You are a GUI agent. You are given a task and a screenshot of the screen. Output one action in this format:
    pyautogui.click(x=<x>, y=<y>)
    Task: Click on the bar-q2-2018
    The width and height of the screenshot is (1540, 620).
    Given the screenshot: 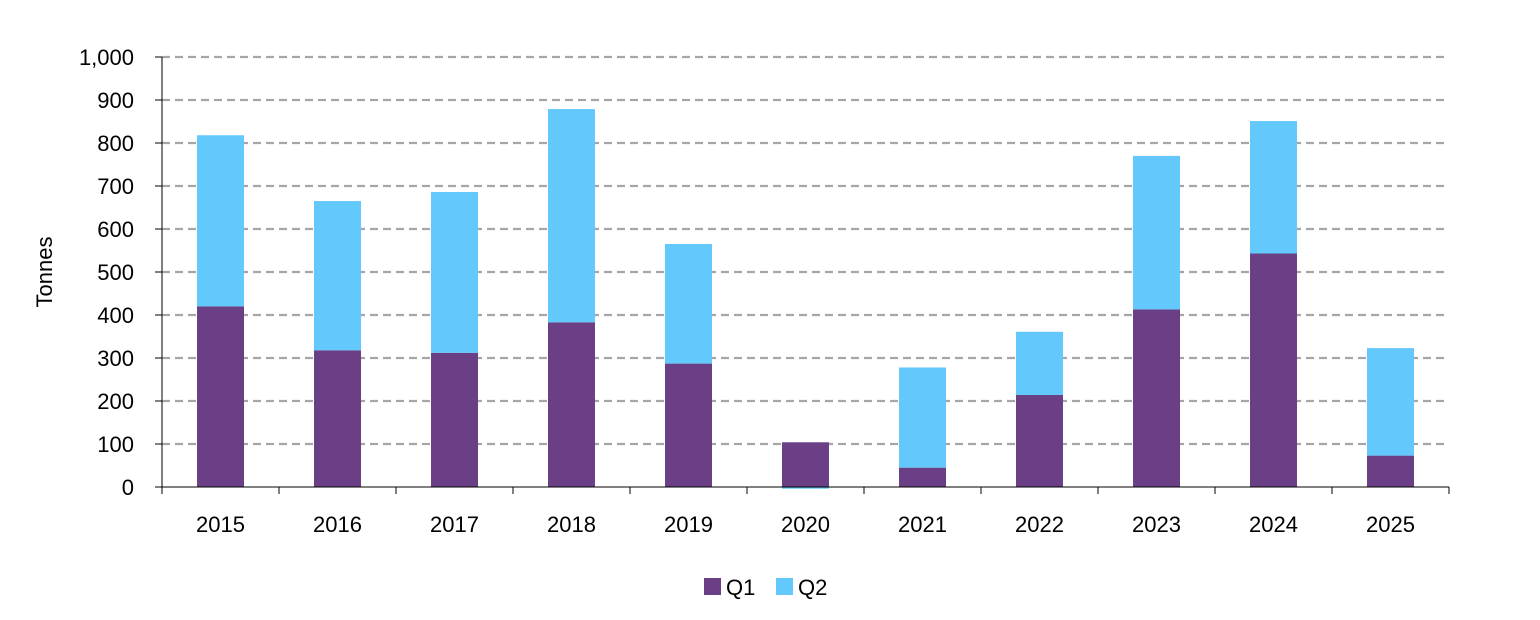 What is the action you would take?
    pyautogui.click(x=571, y=216)
    